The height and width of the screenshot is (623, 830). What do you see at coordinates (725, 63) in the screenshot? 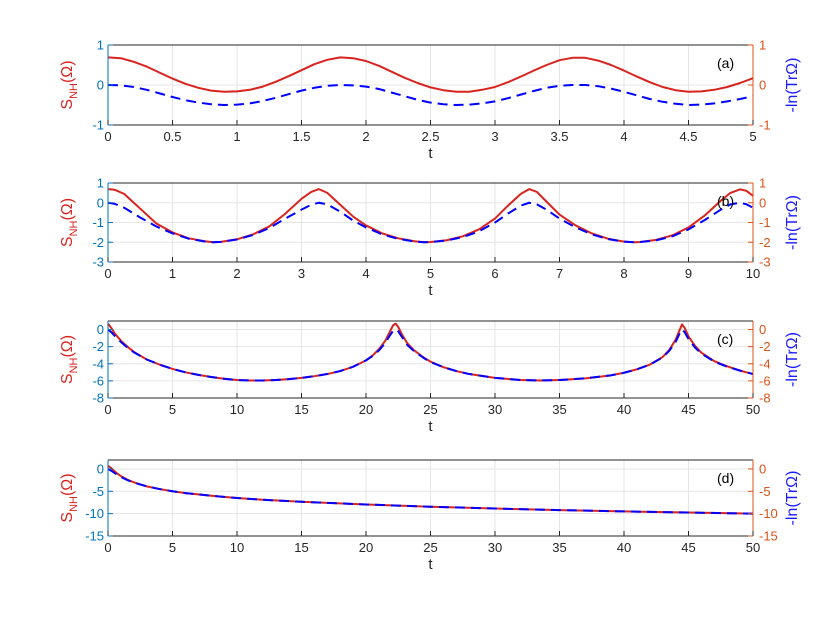
I see `panel-label: (a)` at bounding box center [725, 63].